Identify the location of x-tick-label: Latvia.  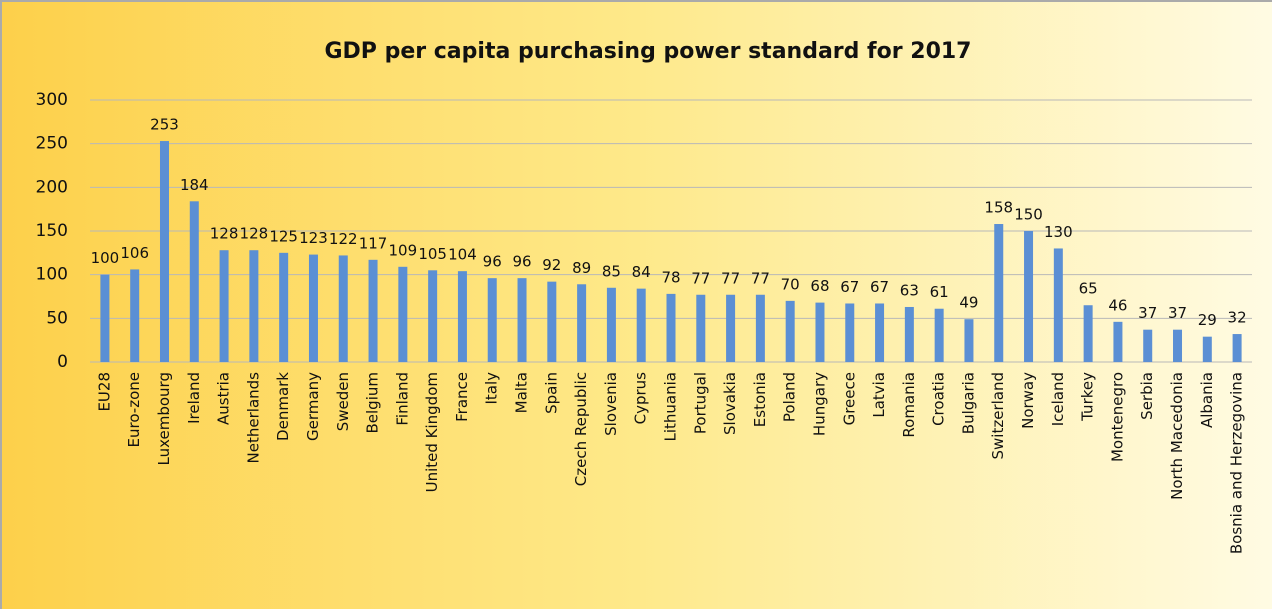
(879, 395).